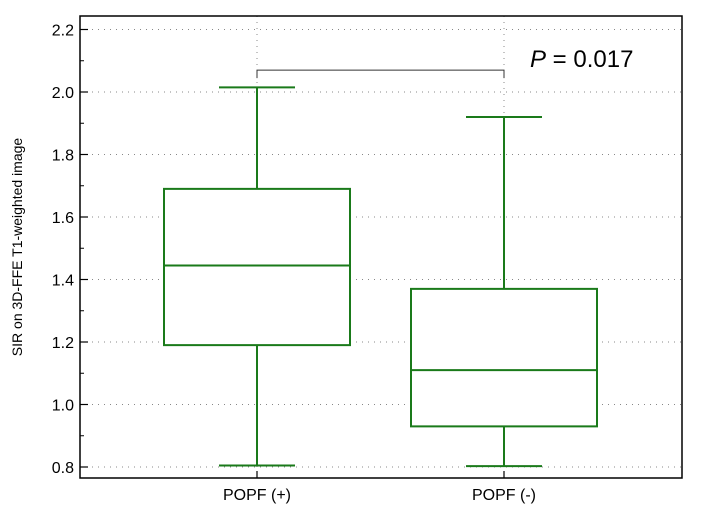  What do you see at coordinates (63, 281) in the screenshot?
I see `y-tick-label: 1.4` at bounding box center [63, 281].